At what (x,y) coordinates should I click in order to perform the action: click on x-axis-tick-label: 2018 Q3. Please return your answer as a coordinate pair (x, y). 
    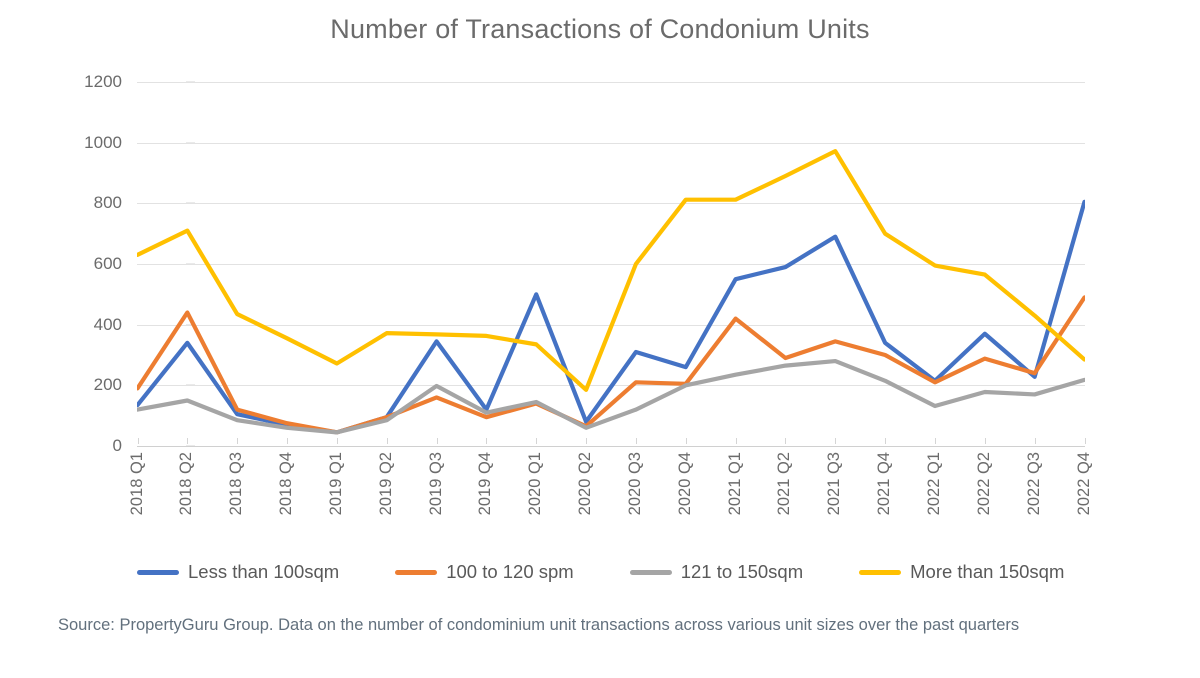
    Looking at the image, I should click on (236, 484).